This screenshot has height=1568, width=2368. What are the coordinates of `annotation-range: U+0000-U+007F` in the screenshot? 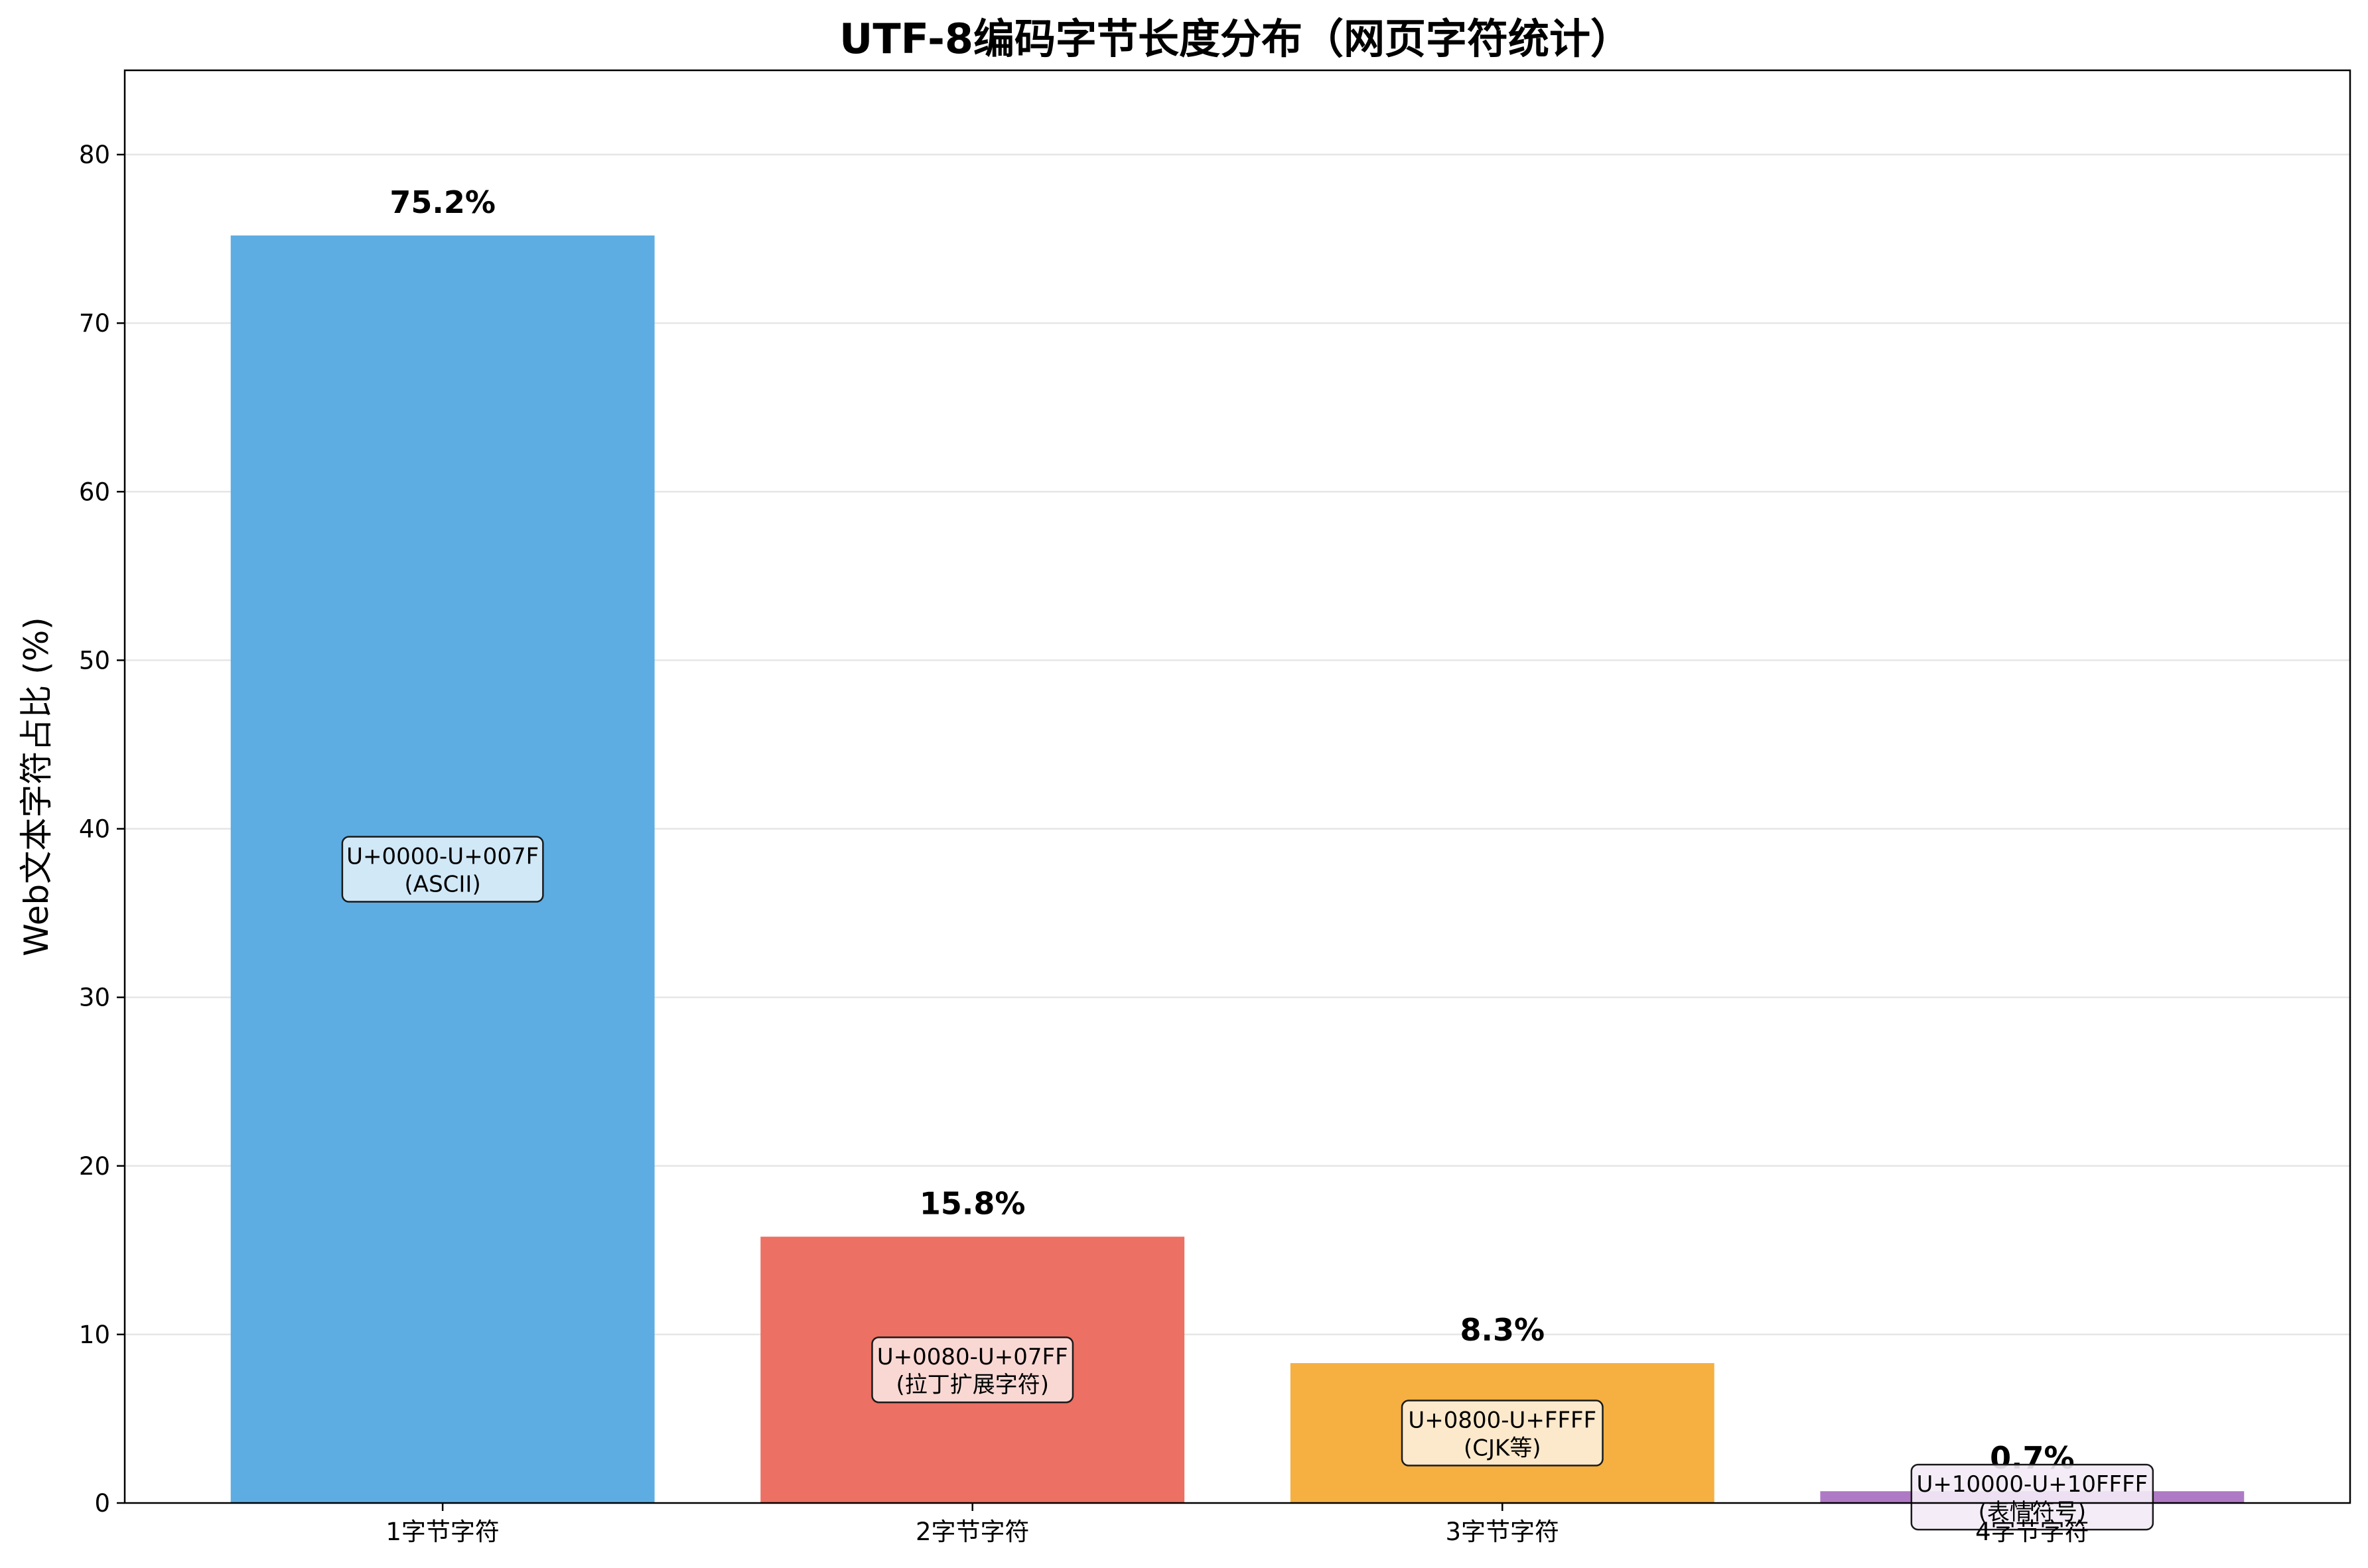 It's located at (442, 857).